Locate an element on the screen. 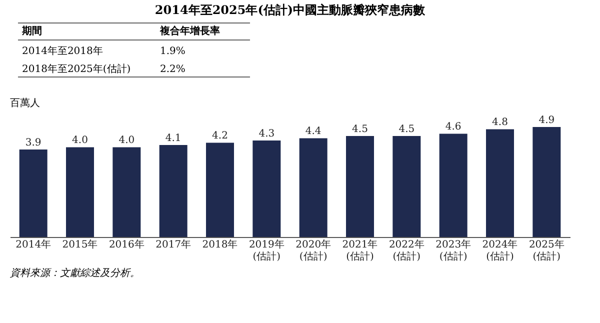  x-tick-label: 2020年 (估計) is located at coordinates (314, 250).